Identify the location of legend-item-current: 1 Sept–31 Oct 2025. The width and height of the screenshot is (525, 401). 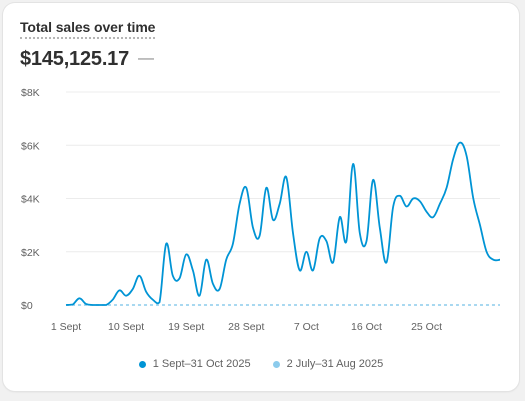
(194, 364).